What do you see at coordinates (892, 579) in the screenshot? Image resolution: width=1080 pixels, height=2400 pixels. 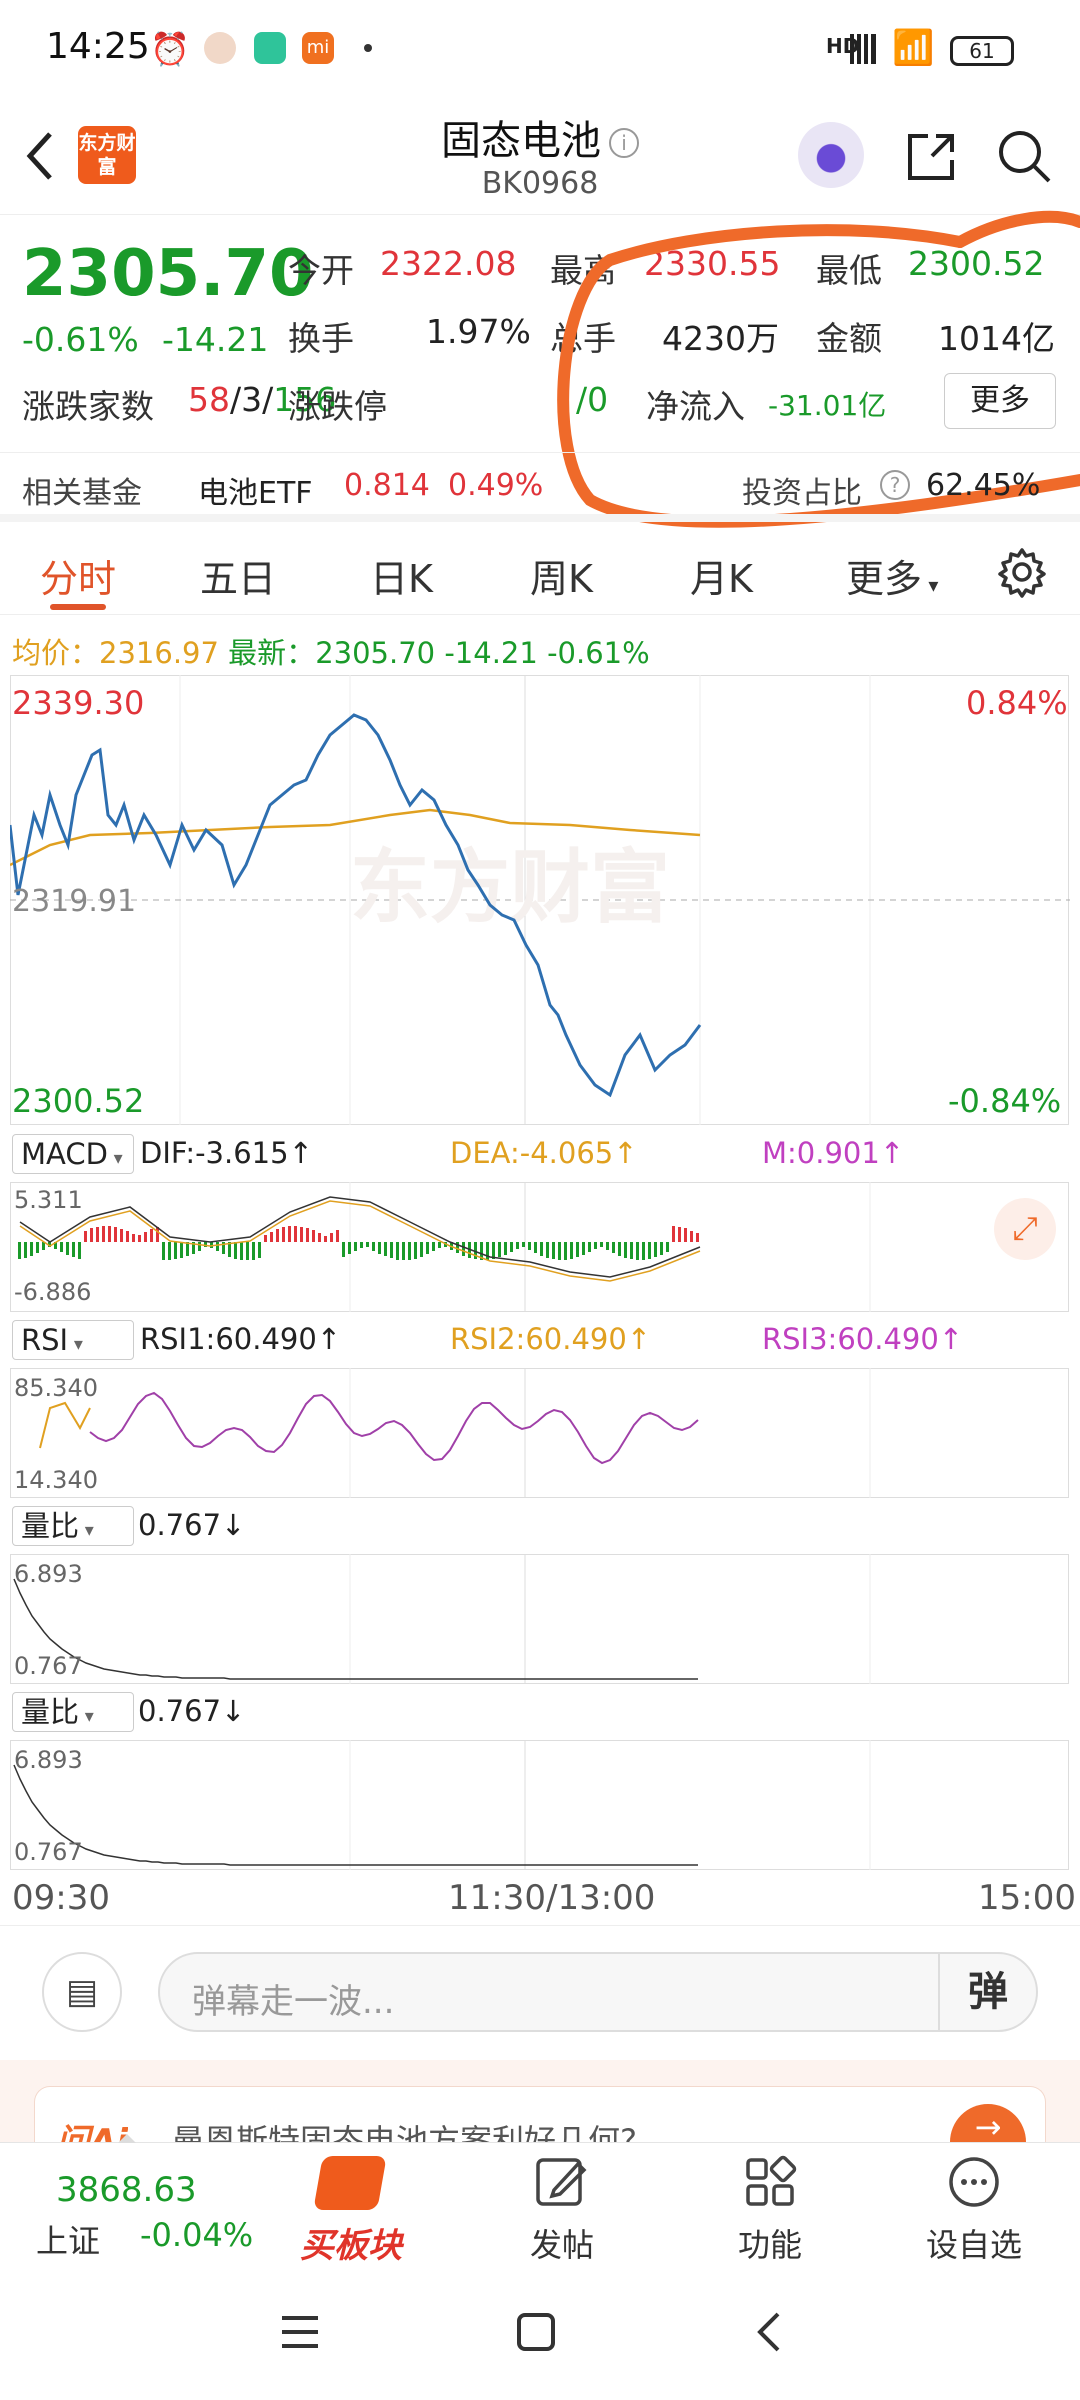 I see `tab-more: 更多 ▾` at bounding box center [892, 579].